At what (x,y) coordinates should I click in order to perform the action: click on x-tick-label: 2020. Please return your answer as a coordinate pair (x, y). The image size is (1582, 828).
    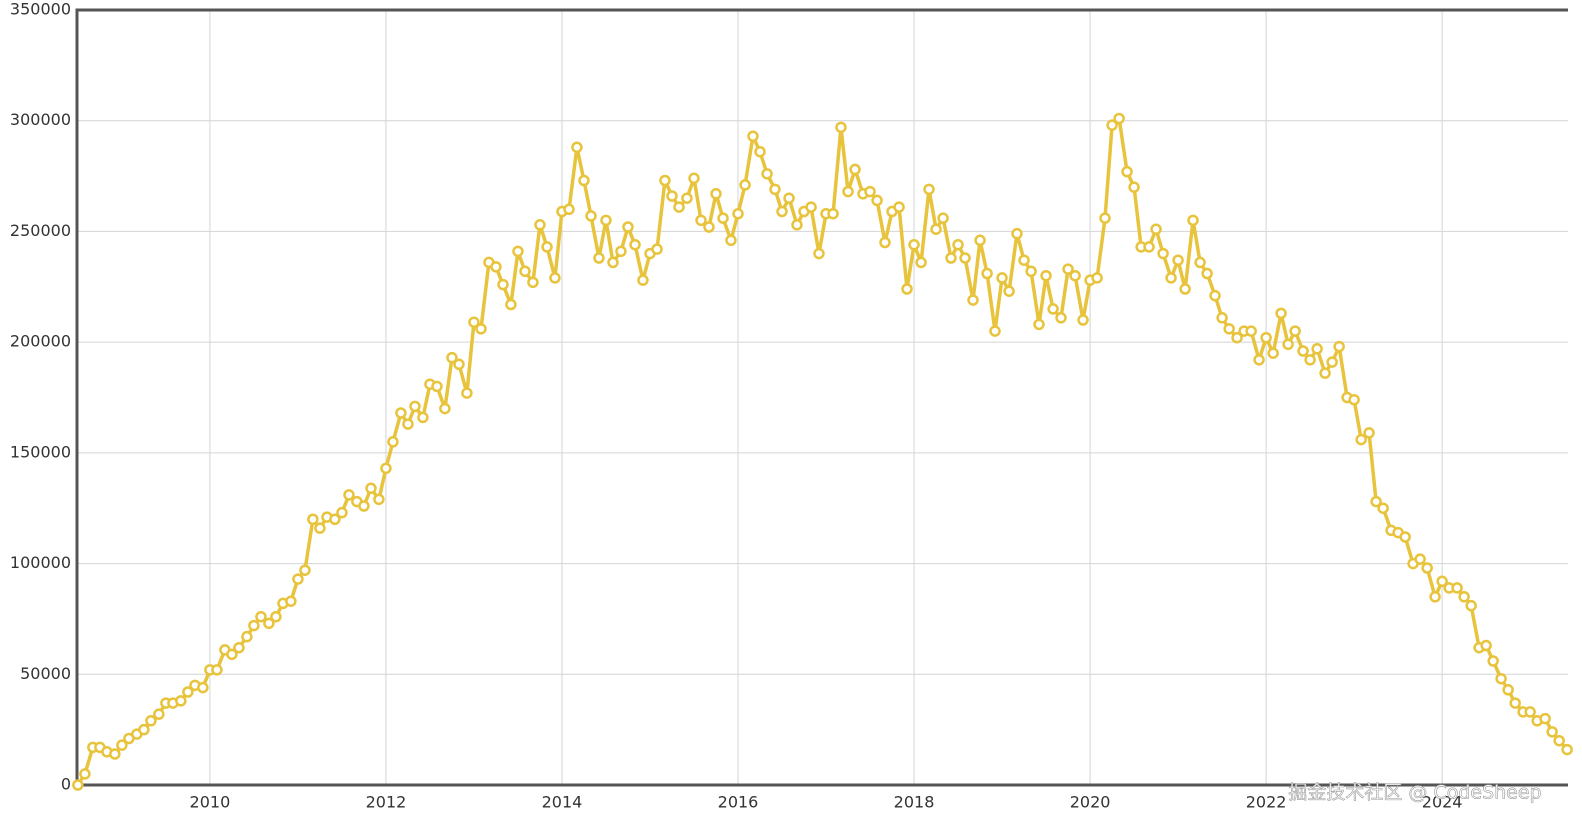
    Looking at the image, I should click on (1090, 802).